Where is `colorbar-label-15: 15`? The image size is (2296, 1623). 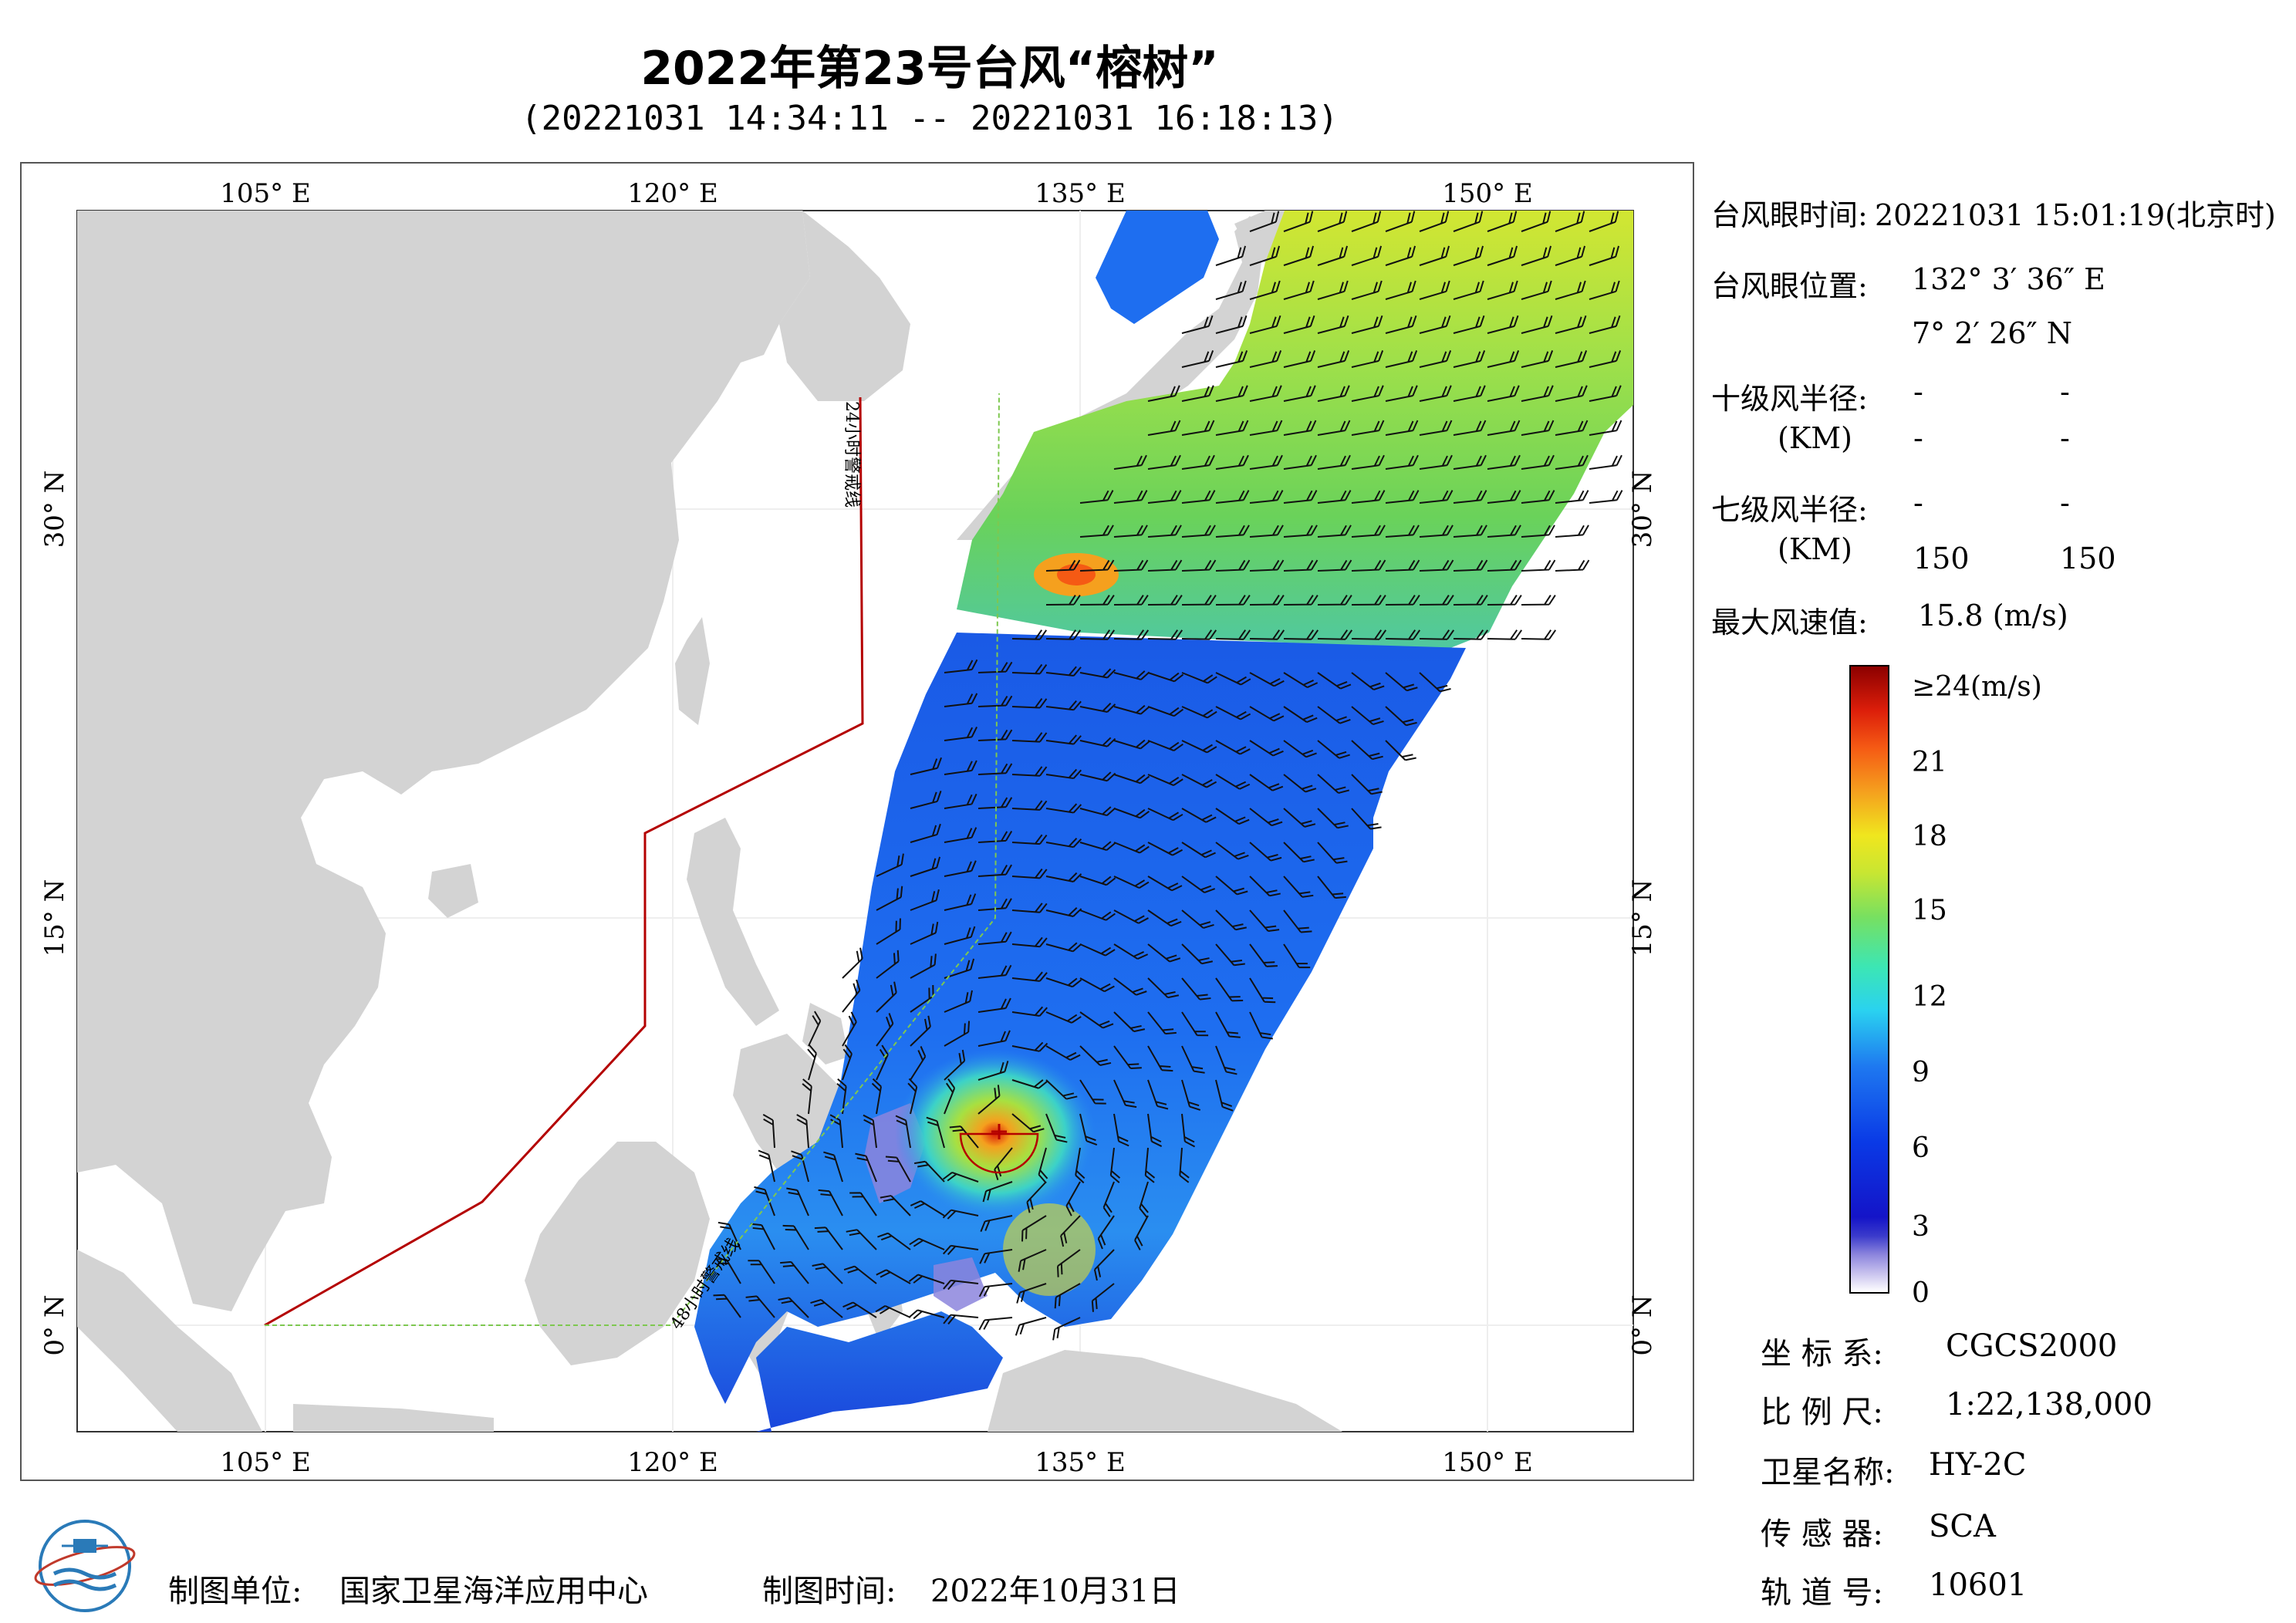 colorbar-label-15: 15 is located at coordinates (1929, 910).